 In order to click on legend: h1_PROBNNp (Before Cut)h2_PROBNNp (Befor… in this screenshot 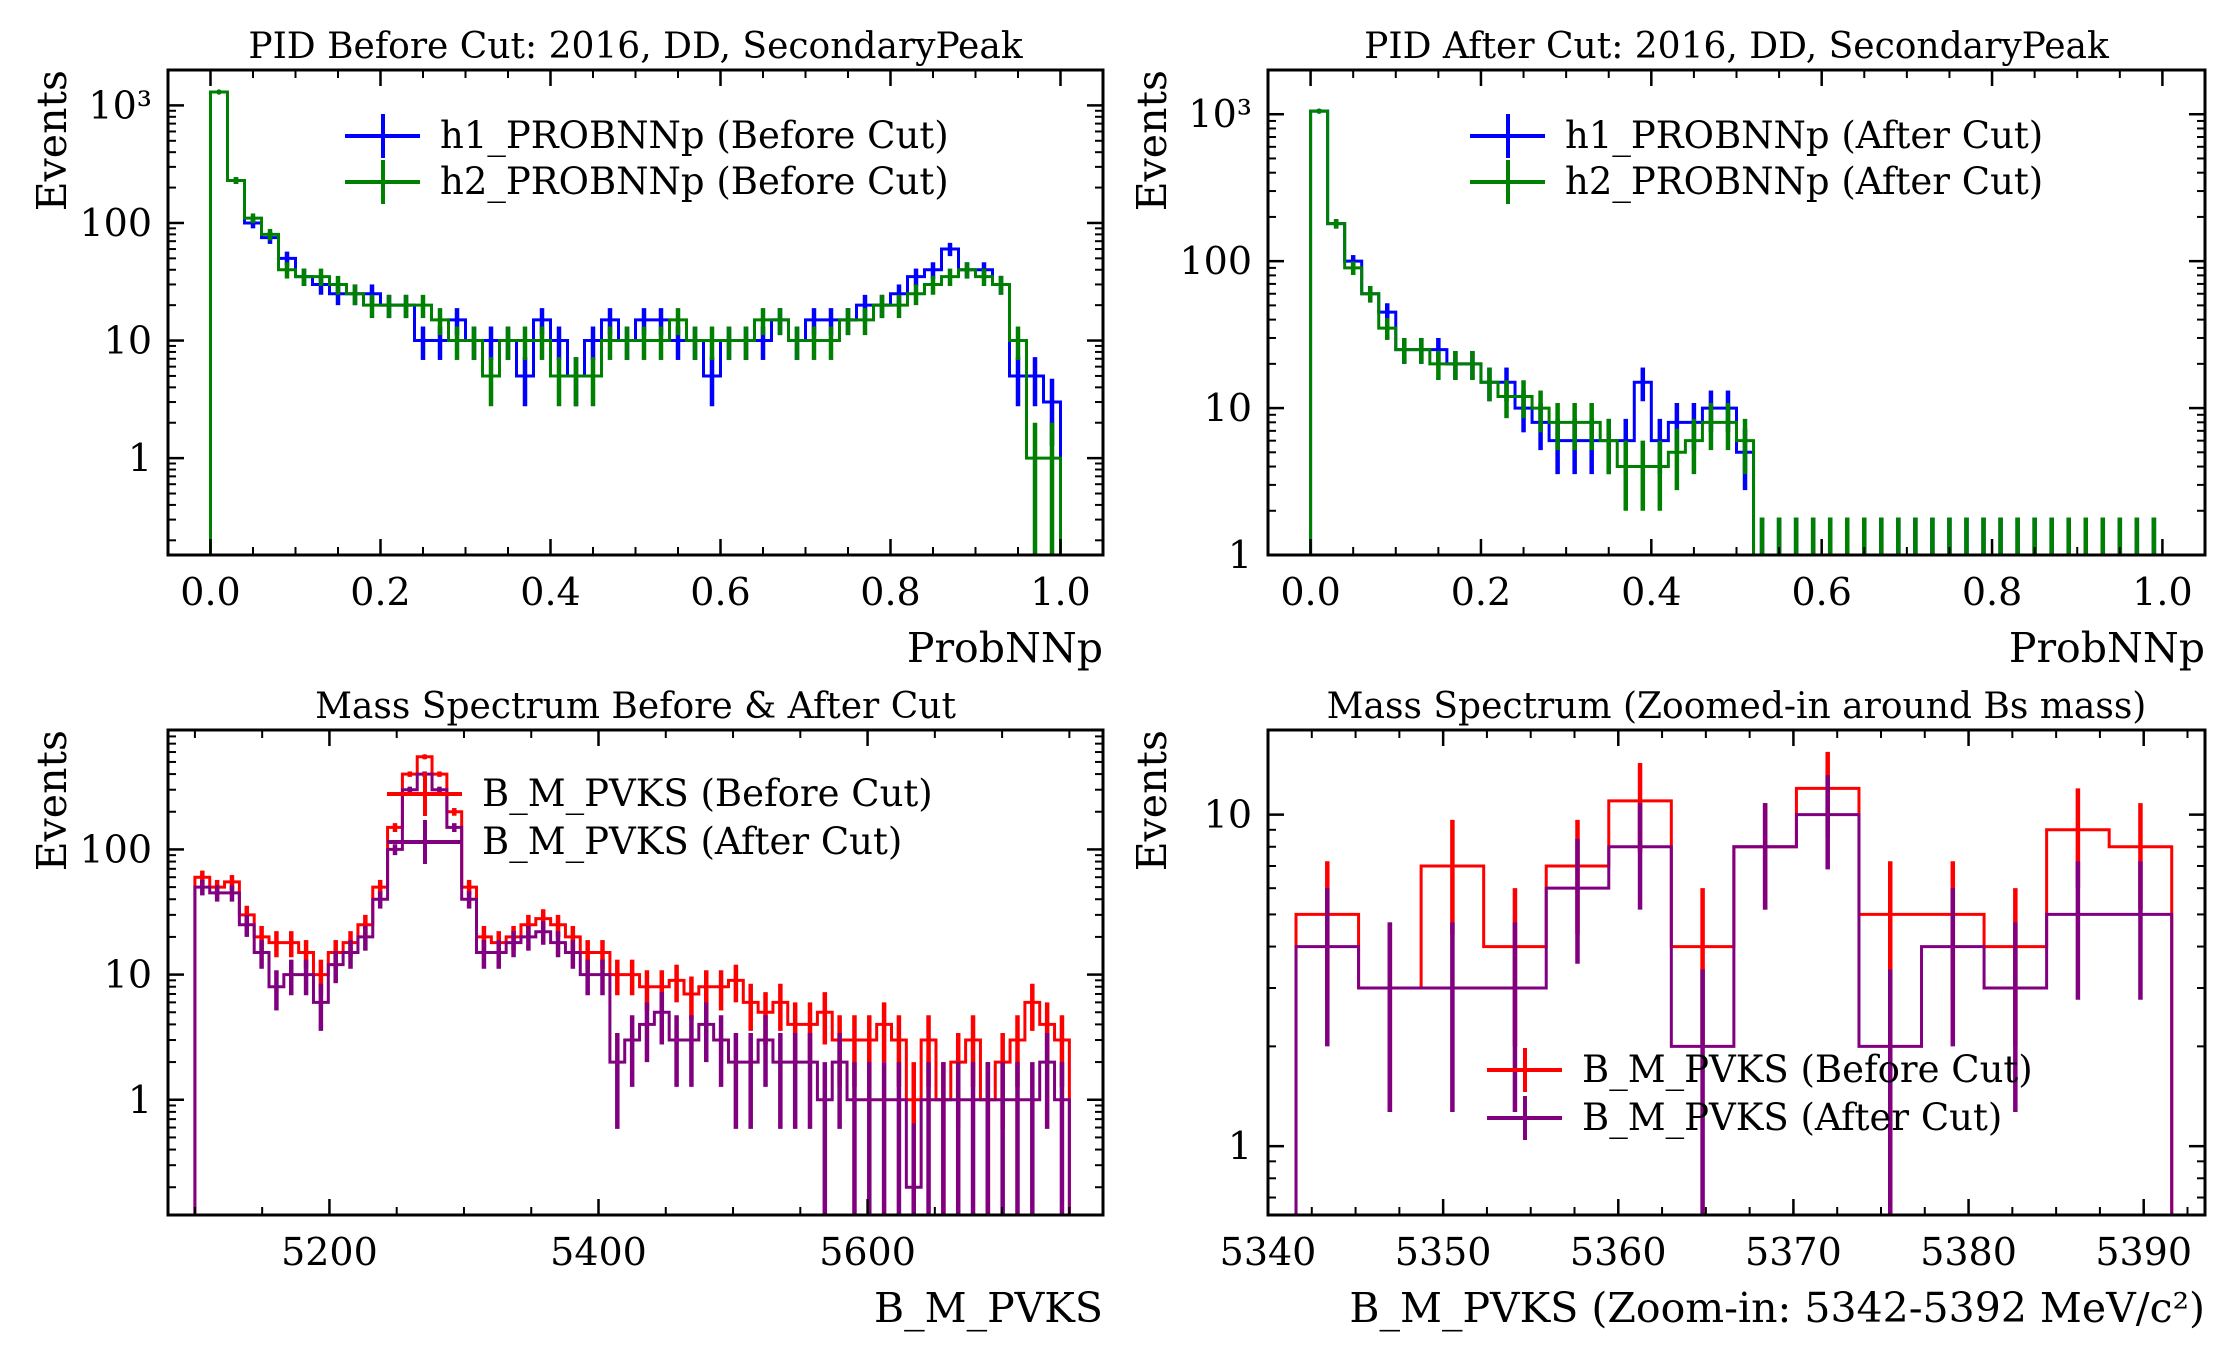, I will do `click(647, 159)`.